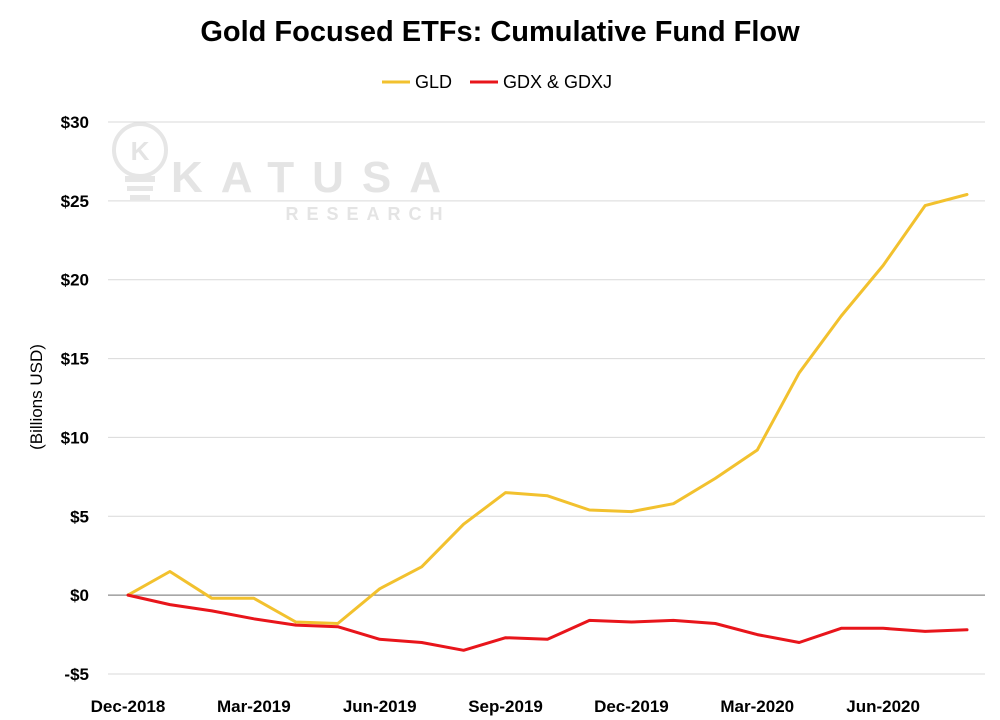  Describe the element at coordinates (557, 82) in the screenshot. I see `legend-label-gdx-gdxj: GDX & GDXJ` at that location.